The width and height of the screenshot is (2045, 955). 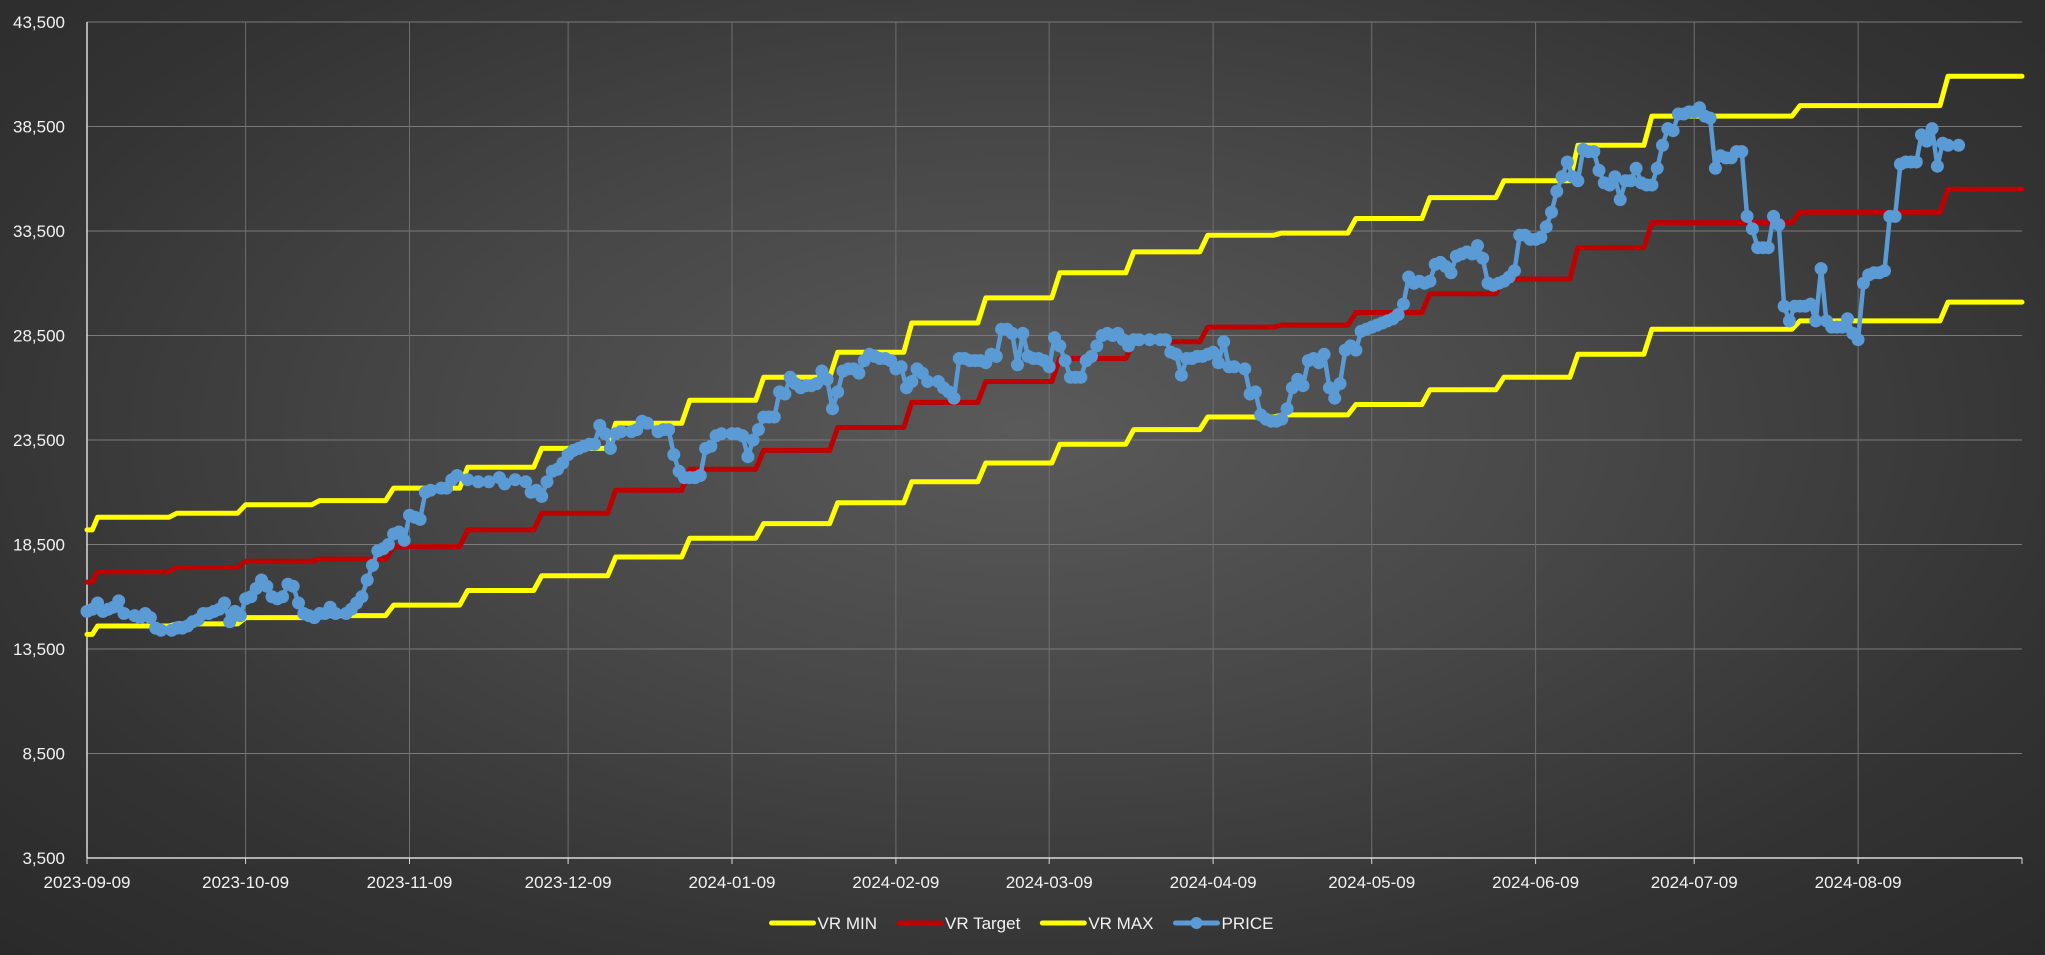 I want to click on x-tick-label: 2024-06-09, so click(x=1535, y=882).